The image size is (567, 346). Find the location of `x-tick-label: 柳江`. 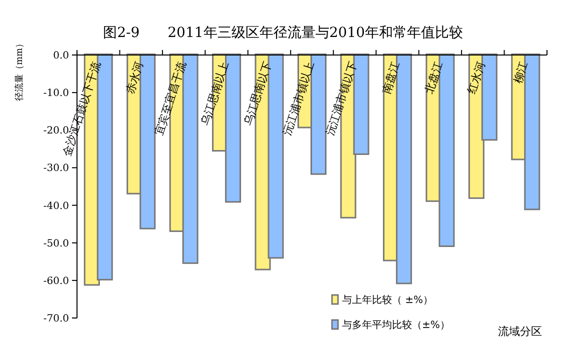

x-tick-label: 柳江 is located at coordinates (520, 72).